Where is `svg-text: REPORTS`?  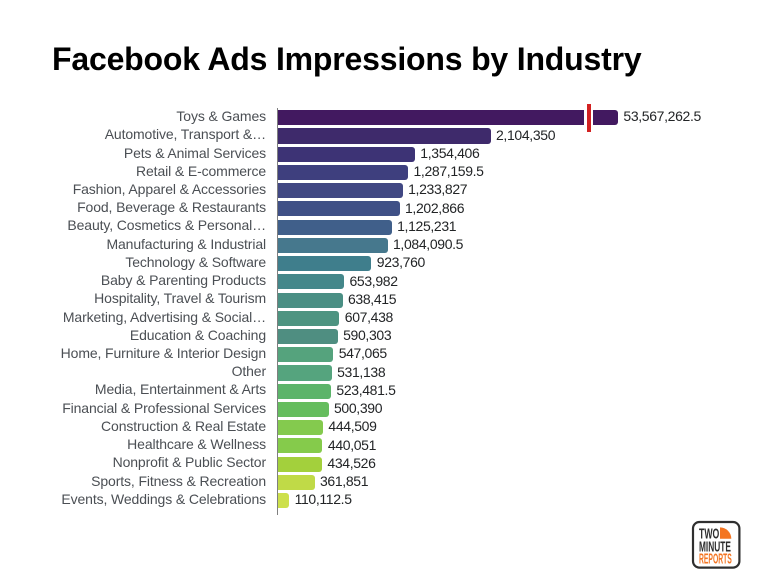 svg-text: REPORTS is located at coordinates (715, 558).